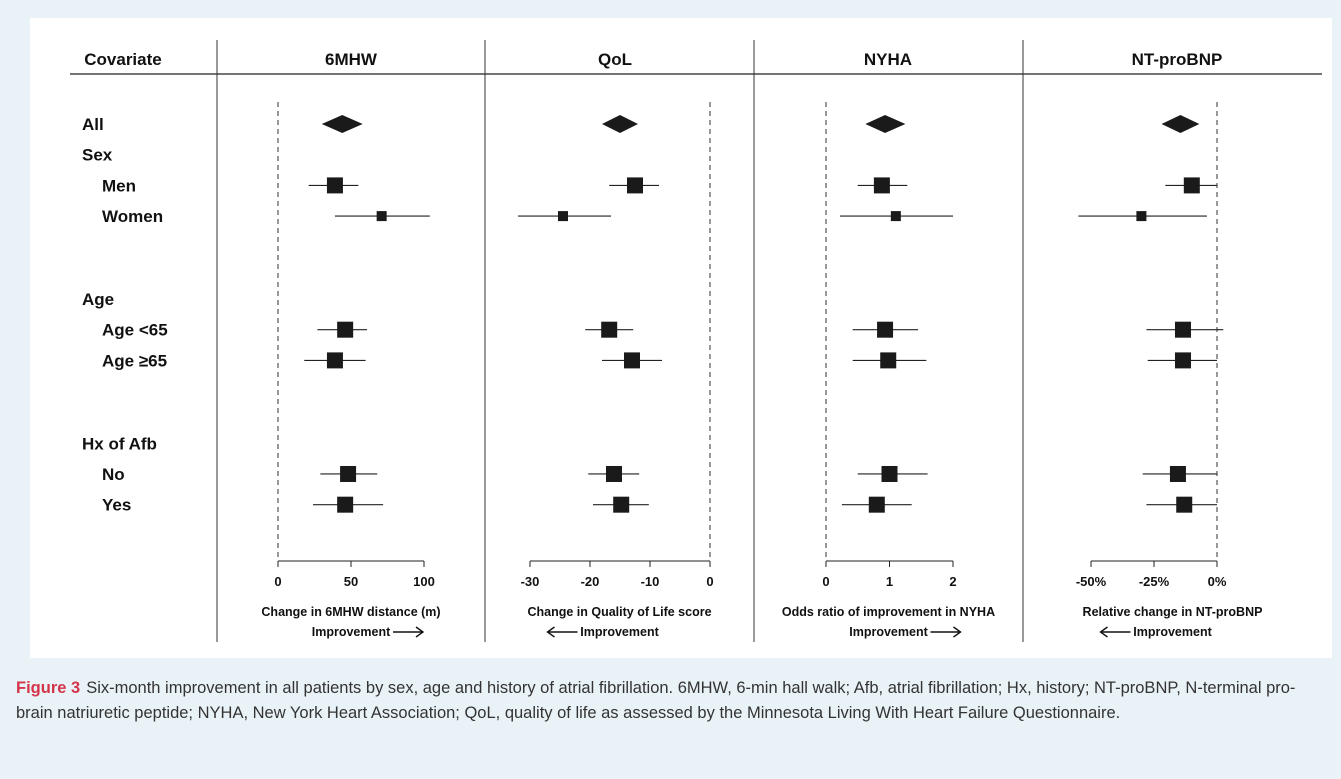  Describe the element at coordinates (350, 612) in the screenshot. I see `x-axis-label: Change in 6MHW distance (m)` at that location.